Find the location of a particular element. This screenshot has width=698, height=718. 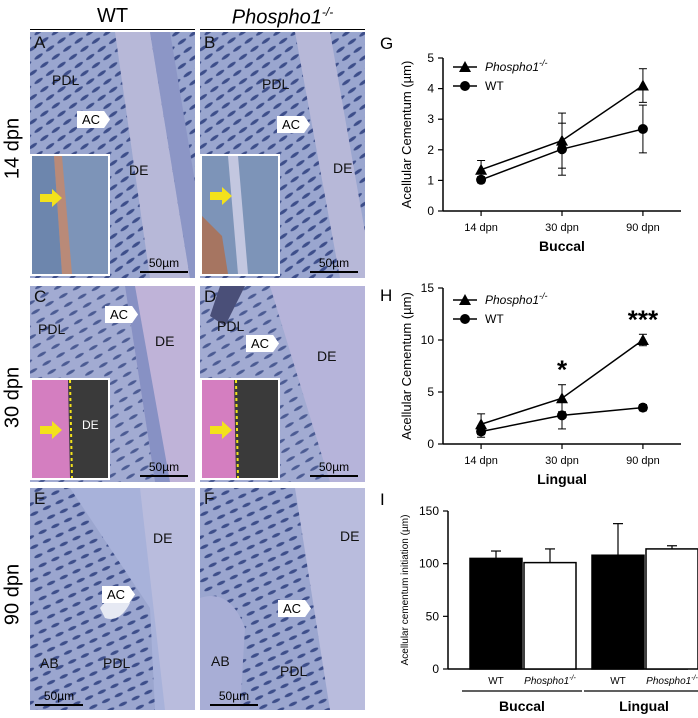

panel-f-scale-label: 50µm is located at coordinates (234, 696).